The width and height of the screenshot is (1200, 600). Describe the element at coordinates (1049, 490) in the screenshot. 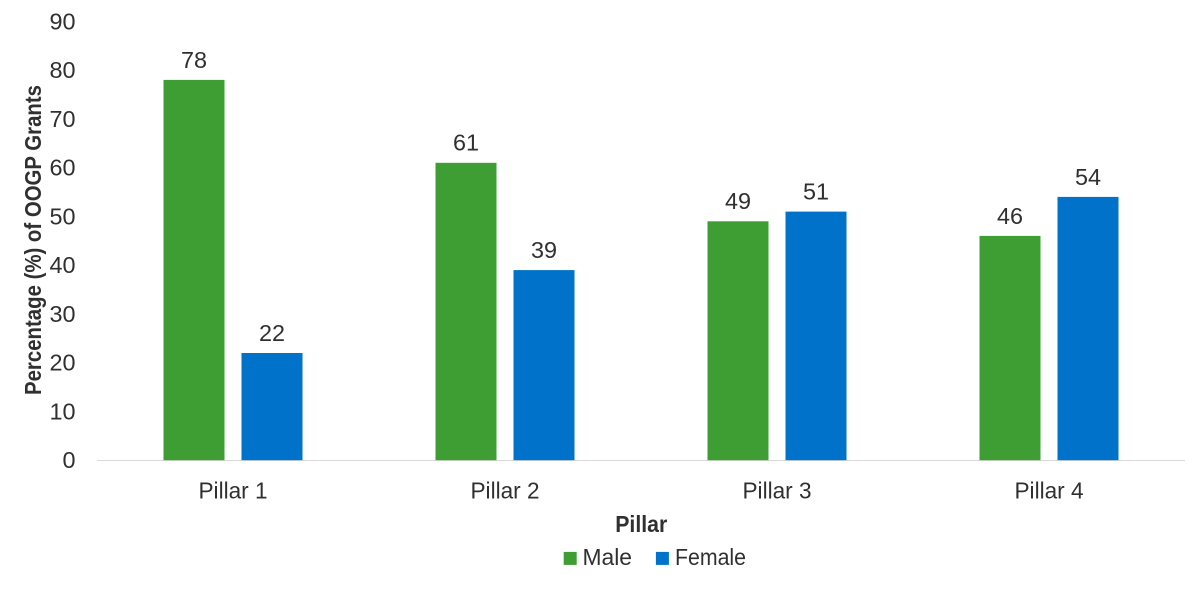

I see `svg-text: Pillar 4` at that location.